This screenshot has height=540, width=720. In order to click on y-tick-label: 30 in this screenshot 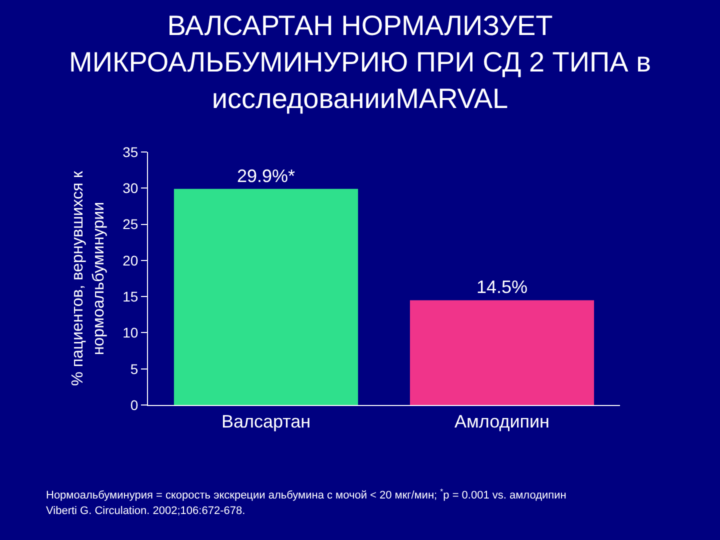, I will do `click(130, 188)`.